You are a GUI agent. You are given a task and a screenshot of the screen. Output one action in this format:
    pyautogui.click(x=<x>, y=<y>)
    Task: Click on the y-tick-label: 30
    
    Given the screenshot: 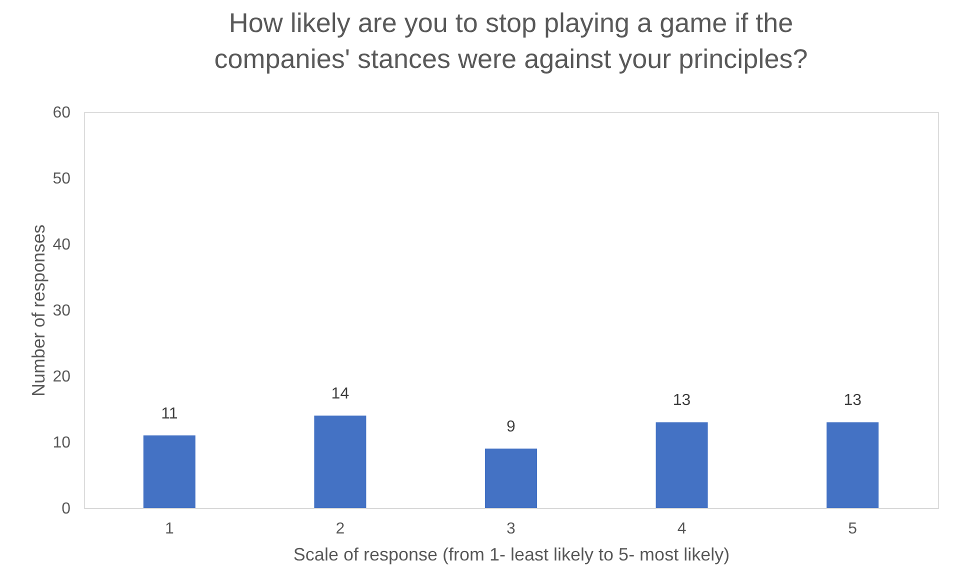 What is the action you would take?
    pyautogui.click(x=61, y=311)
    